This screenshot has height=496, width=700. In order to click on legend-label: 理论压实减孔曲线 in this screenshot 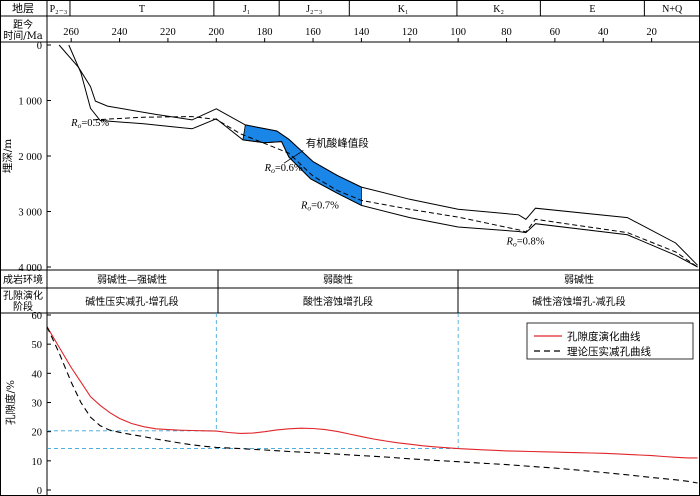, I will do `click(609, 351)`.